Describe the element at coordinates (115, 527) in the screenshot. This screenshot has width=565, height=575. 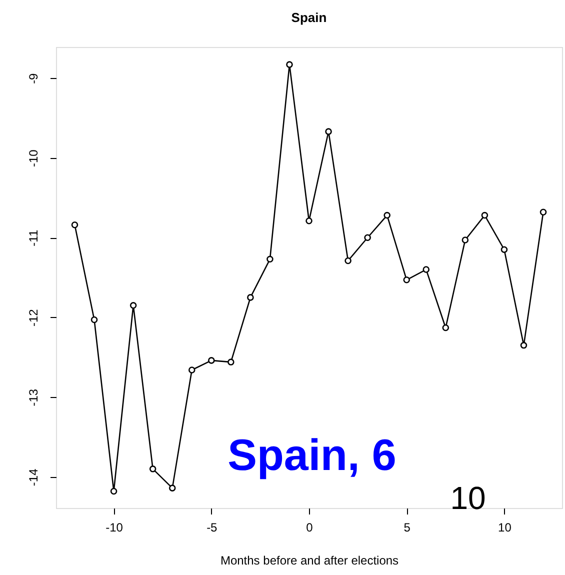
I see `x-tick-label: -10` at that location.